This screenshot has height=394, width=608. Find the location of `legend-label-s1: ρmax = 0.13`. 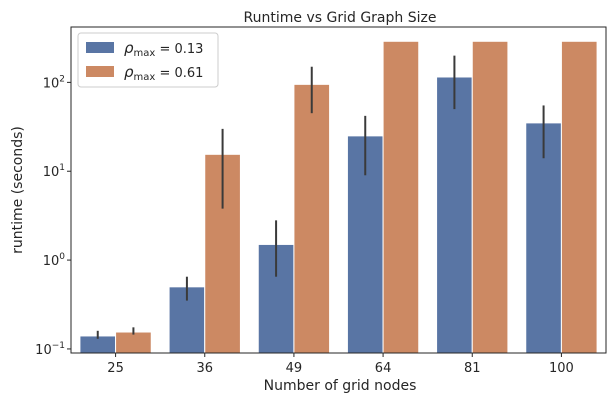

legend-label-s1: ρmax = 0.13 is located at coordinates (163, 49).